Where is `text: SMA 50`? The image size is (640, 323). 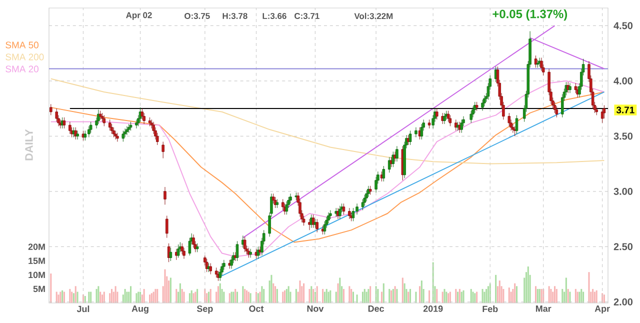
text: SMA 50 is located at coordinates (22, 45).